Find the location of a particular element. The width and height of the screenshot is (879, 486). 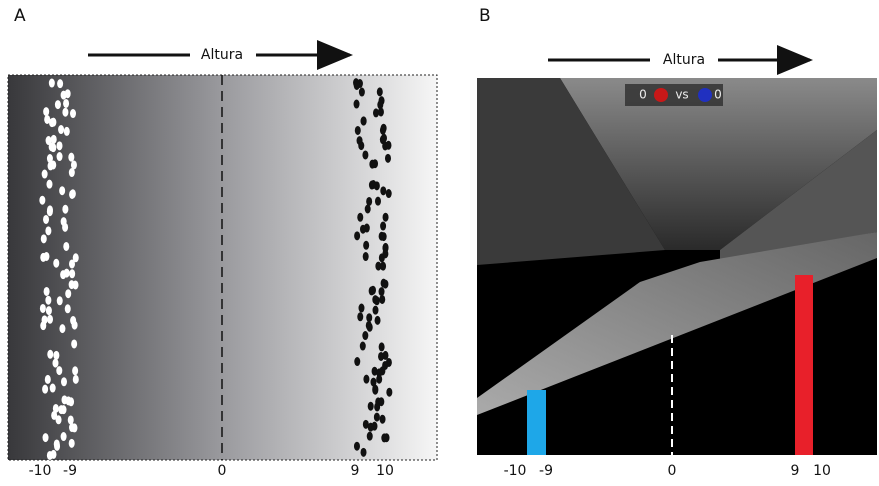

red-icon is located at coordinates (661, 95).